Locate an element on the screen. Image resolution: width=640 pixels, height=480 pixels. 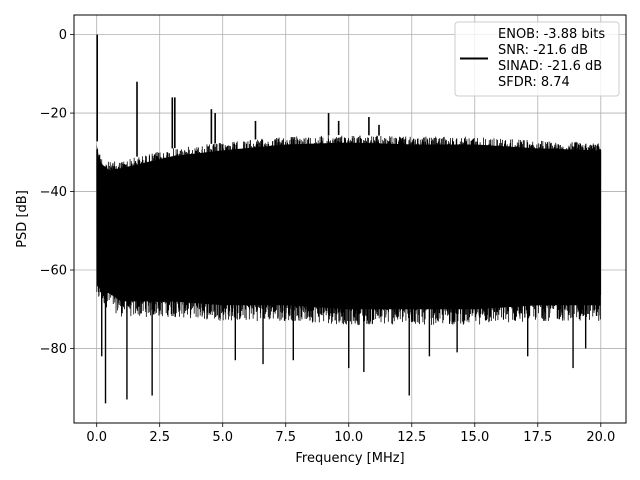
y-tick-label: −20 is located at coordinates (53, 114).